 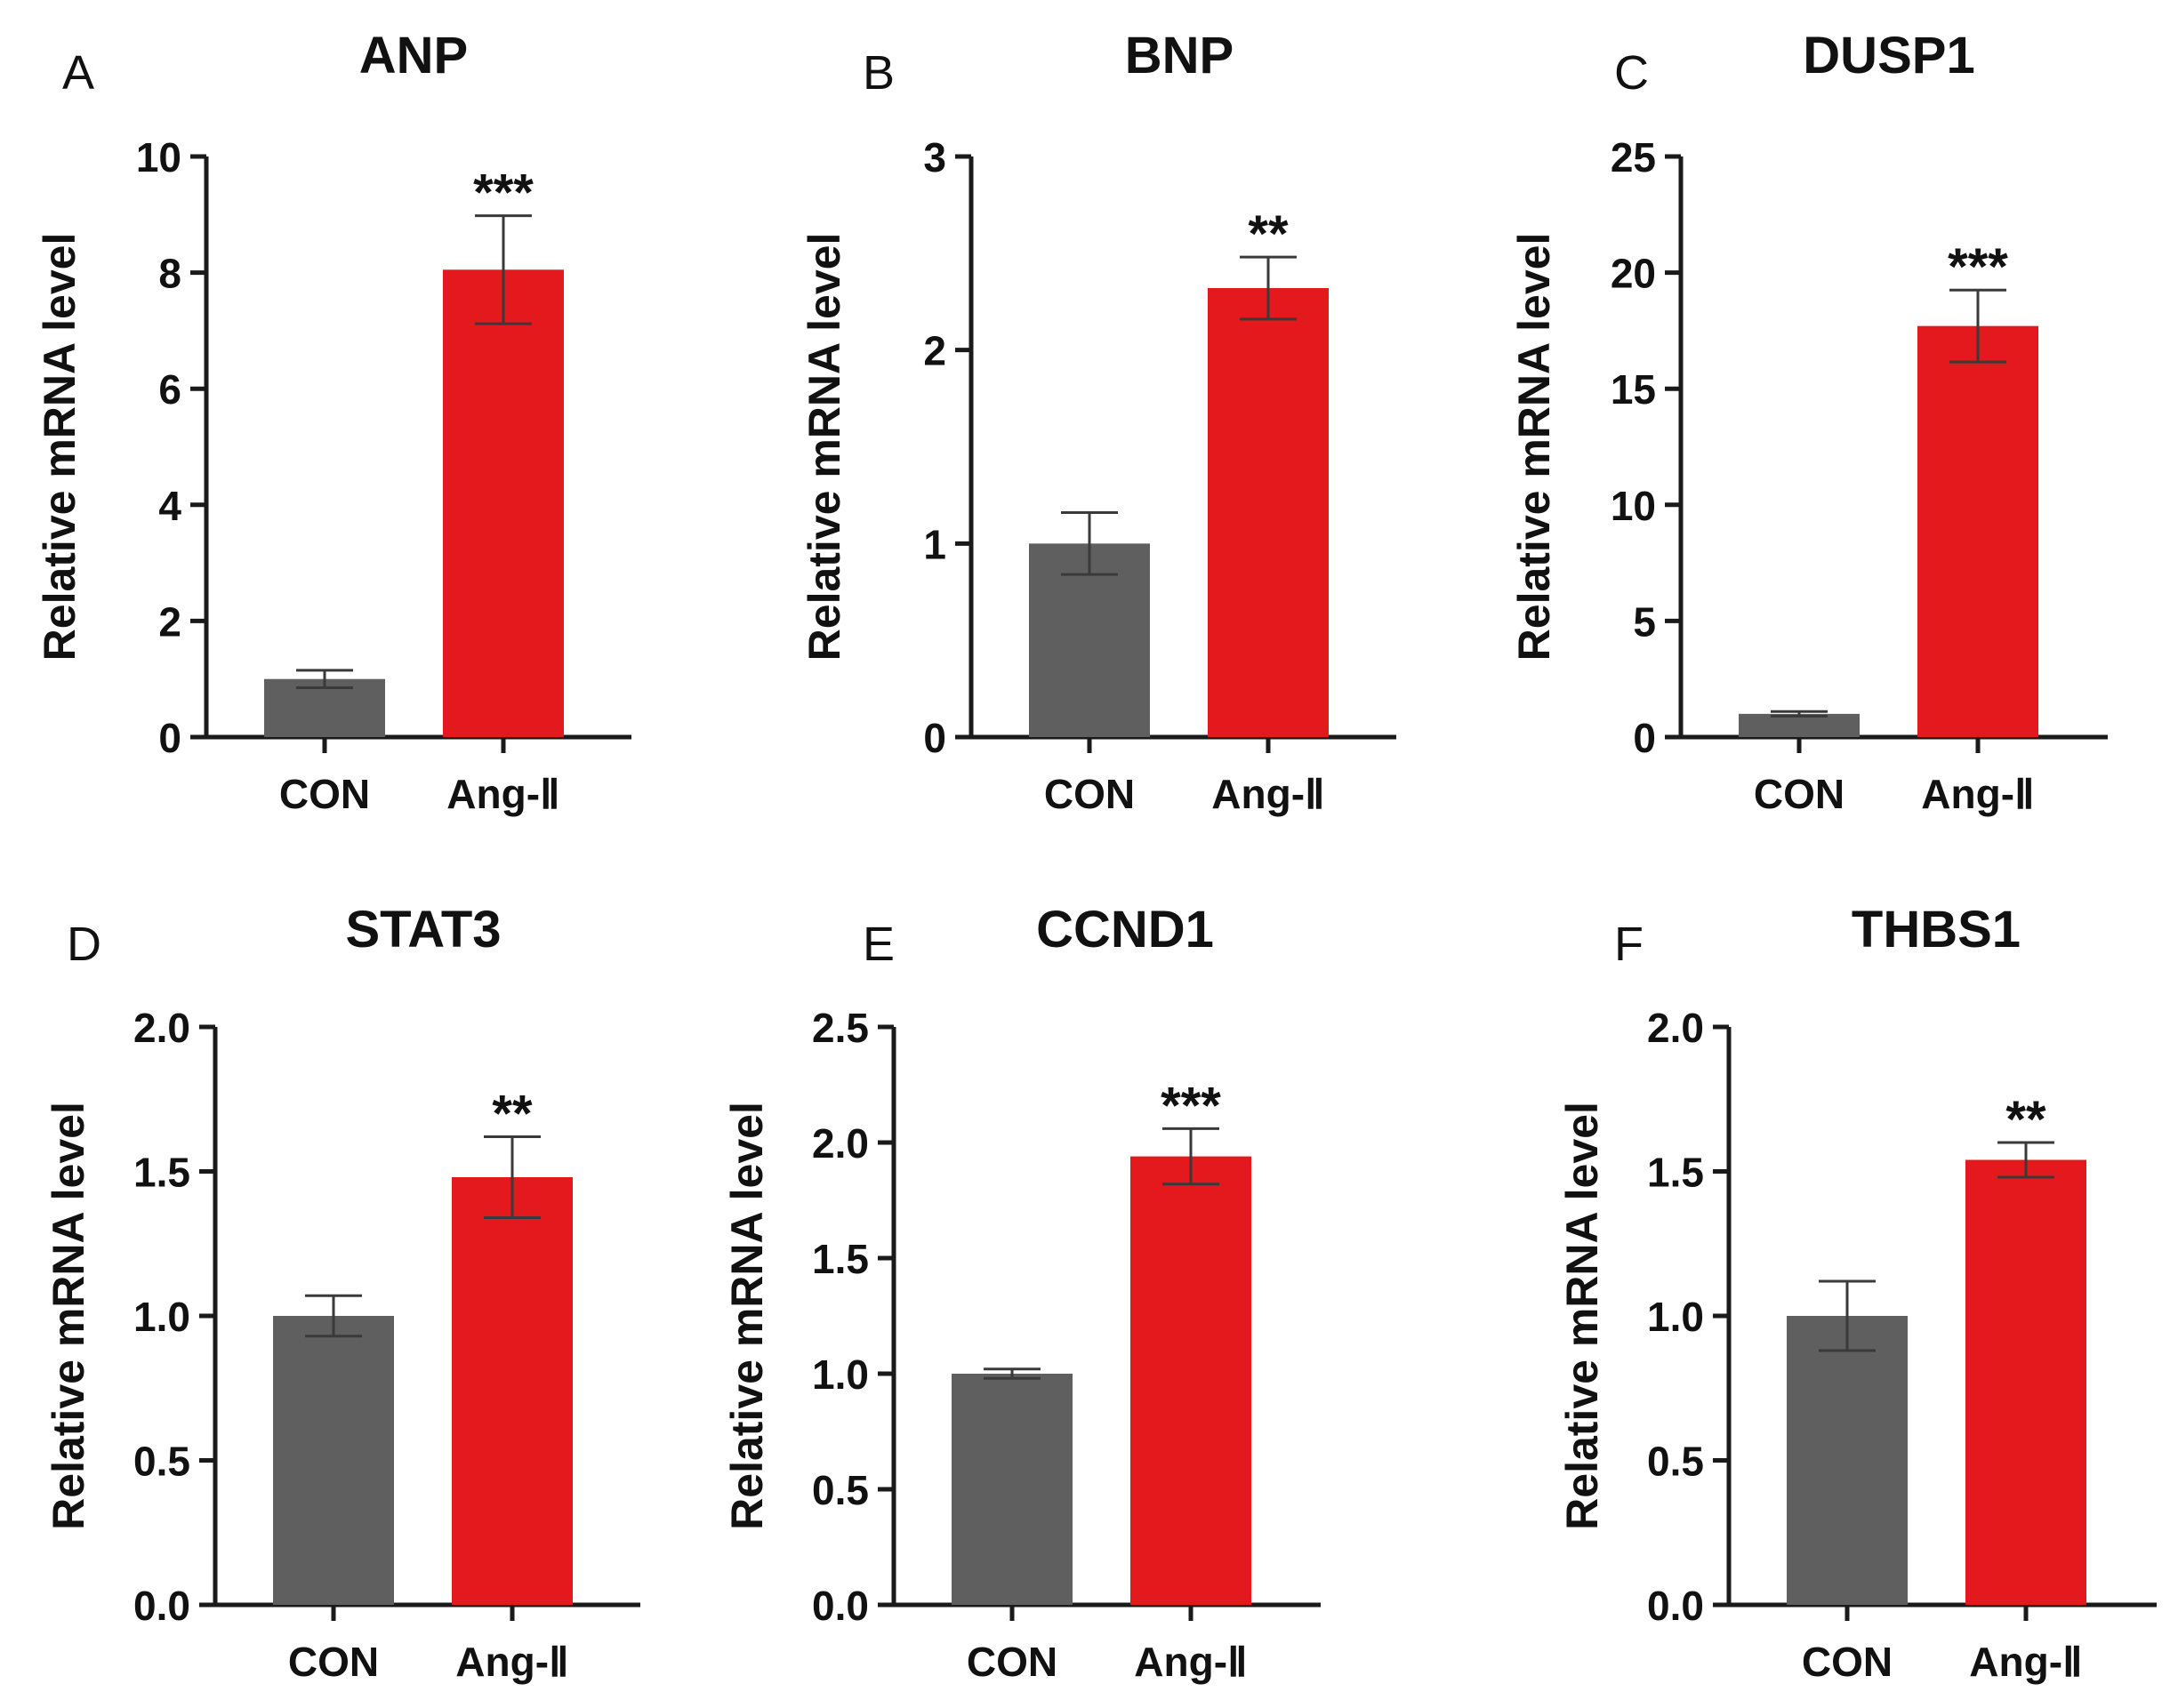 I want to click on chart-title: BNP, so click(x=1179, y=55).